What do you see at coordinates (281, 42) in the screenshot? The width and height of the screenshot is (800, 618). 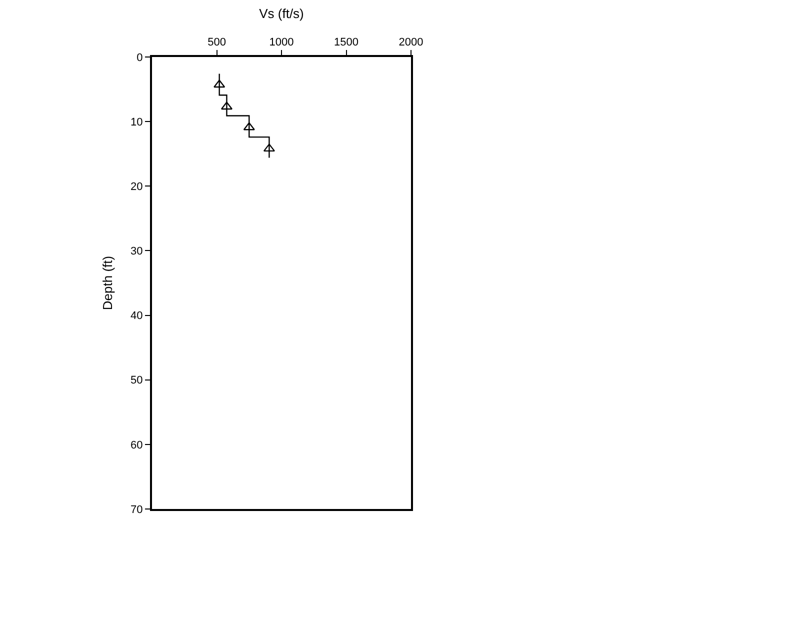 I see `x-tick-label: 1000` at bounding box center [281, 42].